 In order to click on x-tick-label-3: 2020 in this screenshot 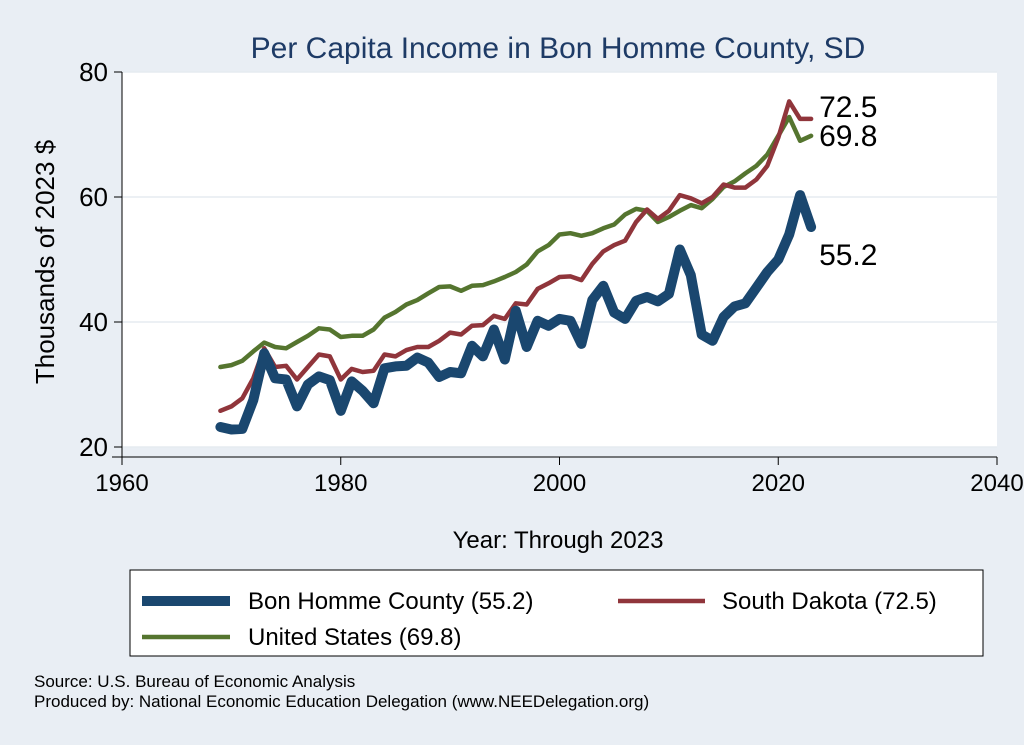, I will do `click(778, 483)`.